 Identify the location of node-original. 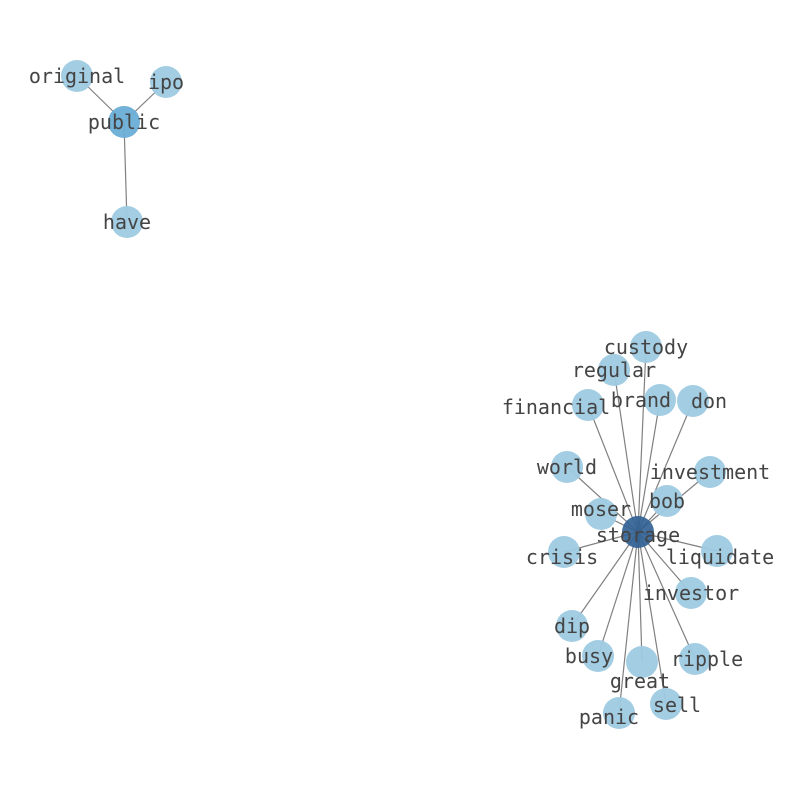
(77, 76).